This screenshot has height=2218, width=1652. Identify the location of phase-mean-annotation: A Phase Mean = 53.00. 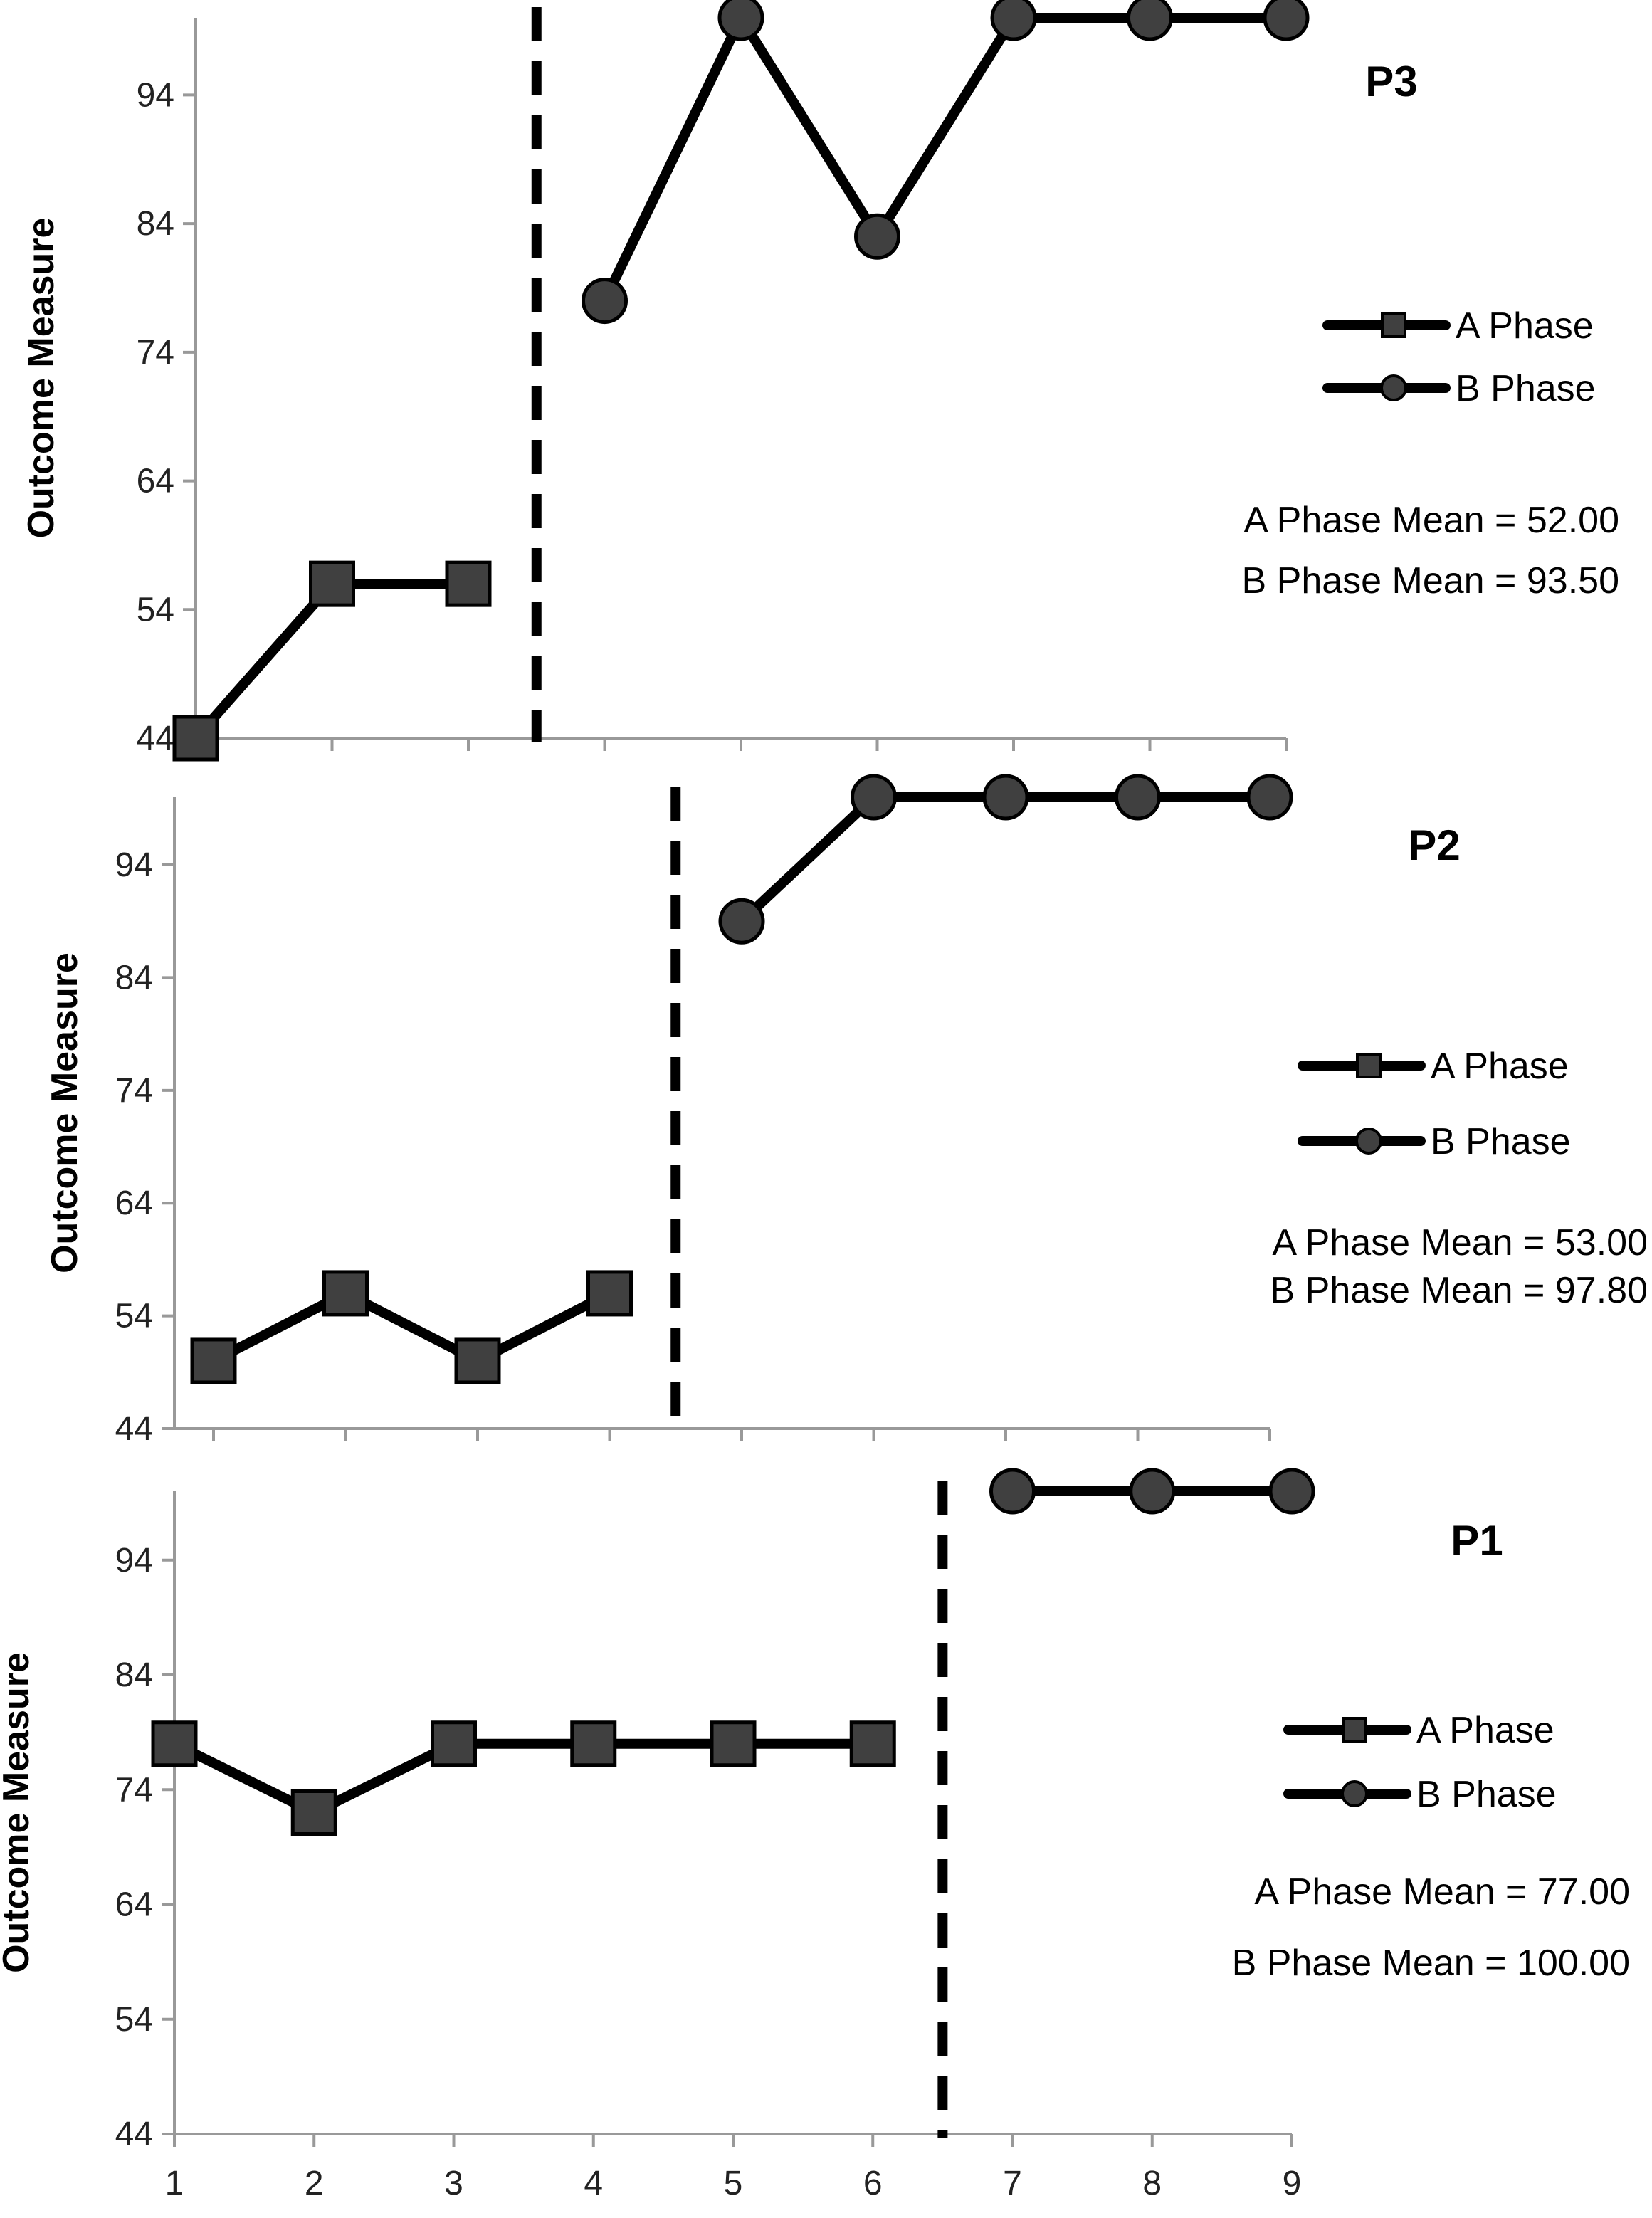
(1460, 1242).